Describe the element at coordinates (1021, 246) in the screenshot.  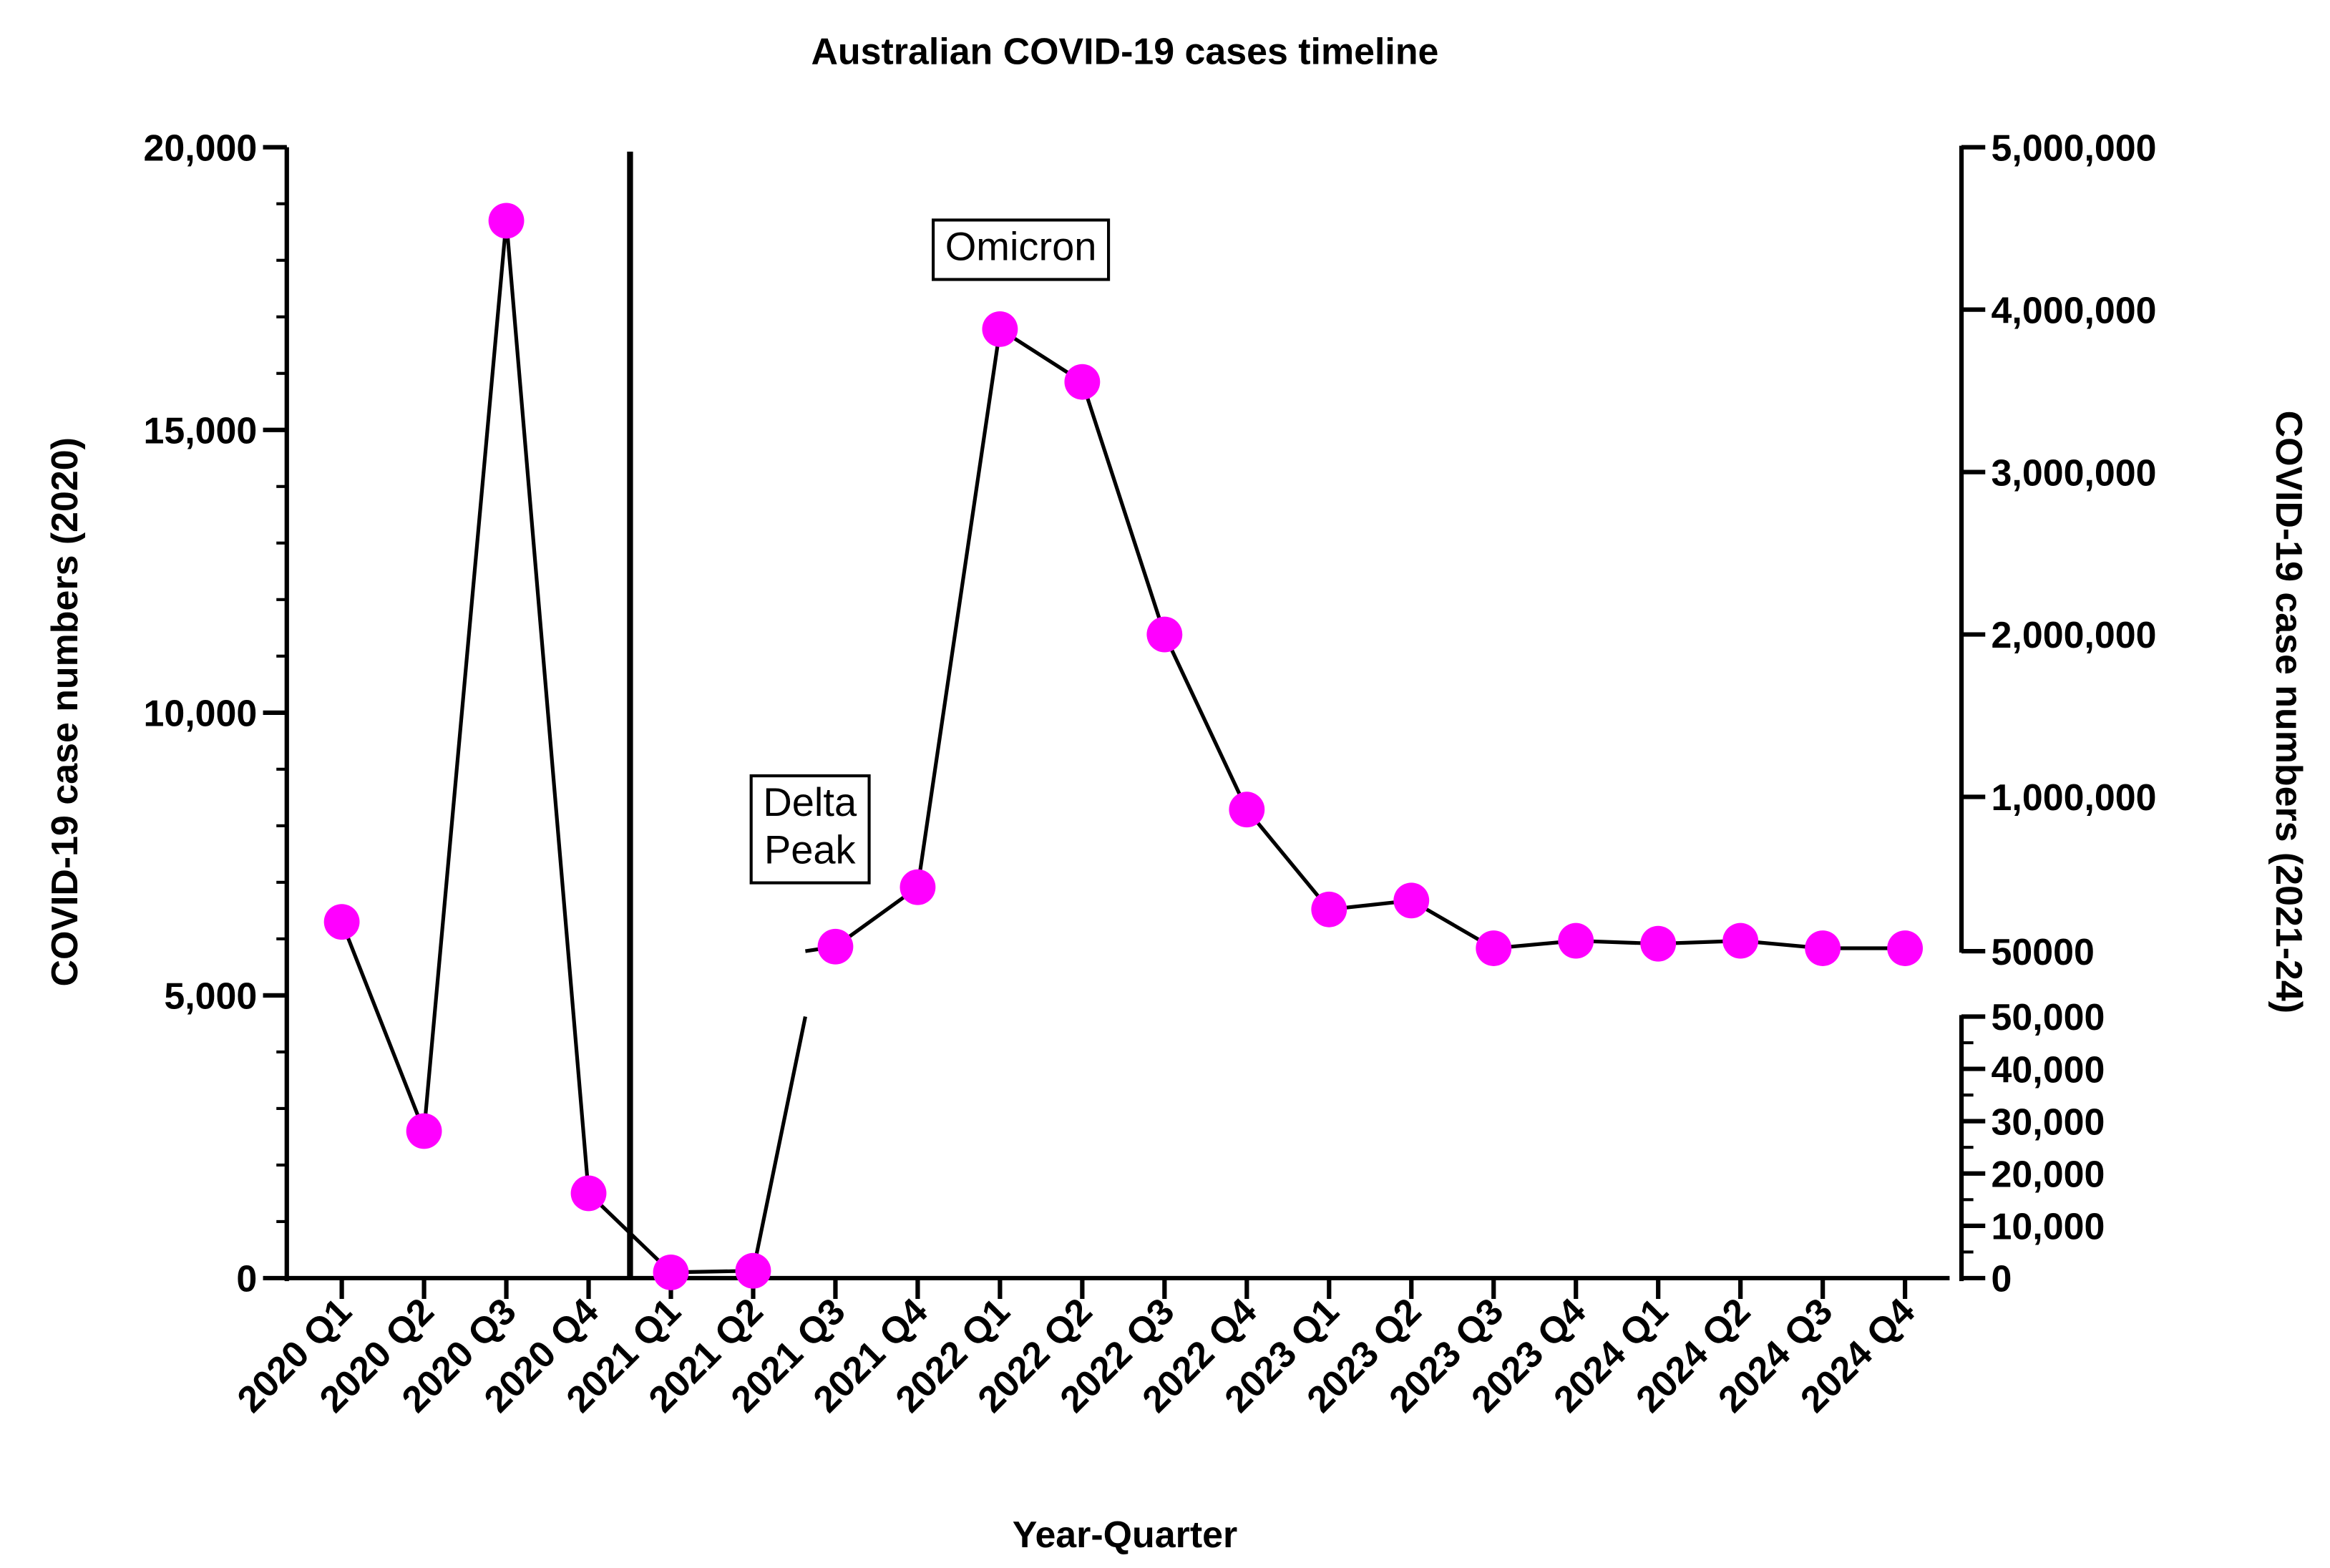
I see `annotation: Omicron` at that location.